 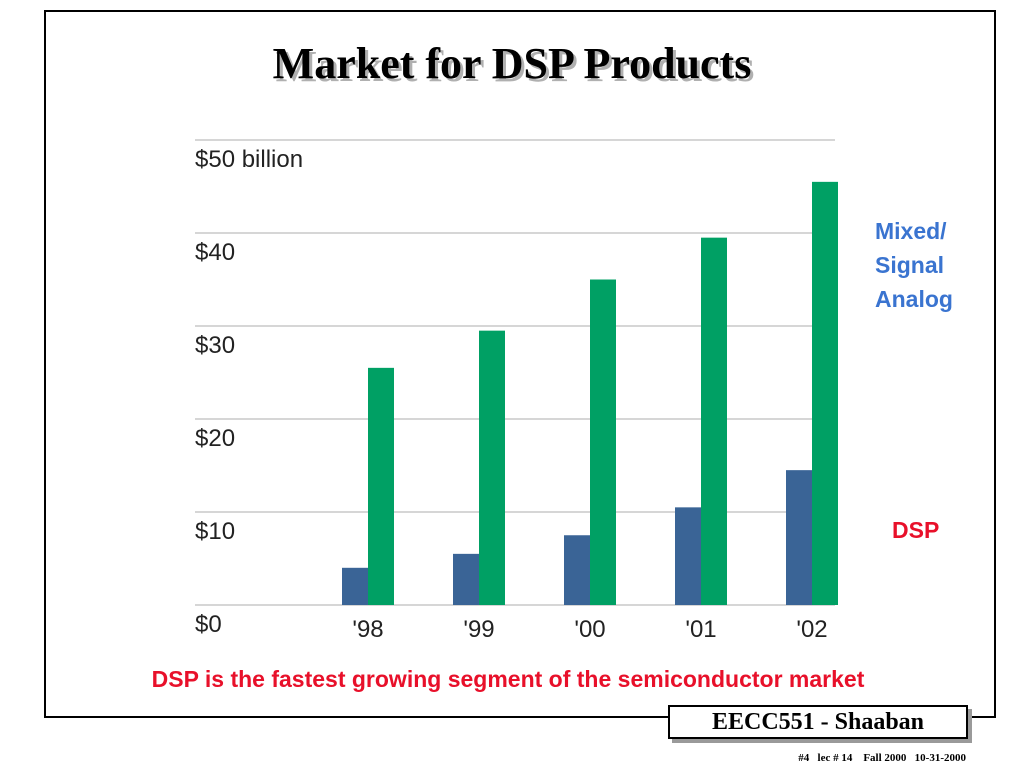 What do you see at coordinates (215, 345) in the screenshot?
I see `y-tick-label: $30` at bounding box center [215, 345].